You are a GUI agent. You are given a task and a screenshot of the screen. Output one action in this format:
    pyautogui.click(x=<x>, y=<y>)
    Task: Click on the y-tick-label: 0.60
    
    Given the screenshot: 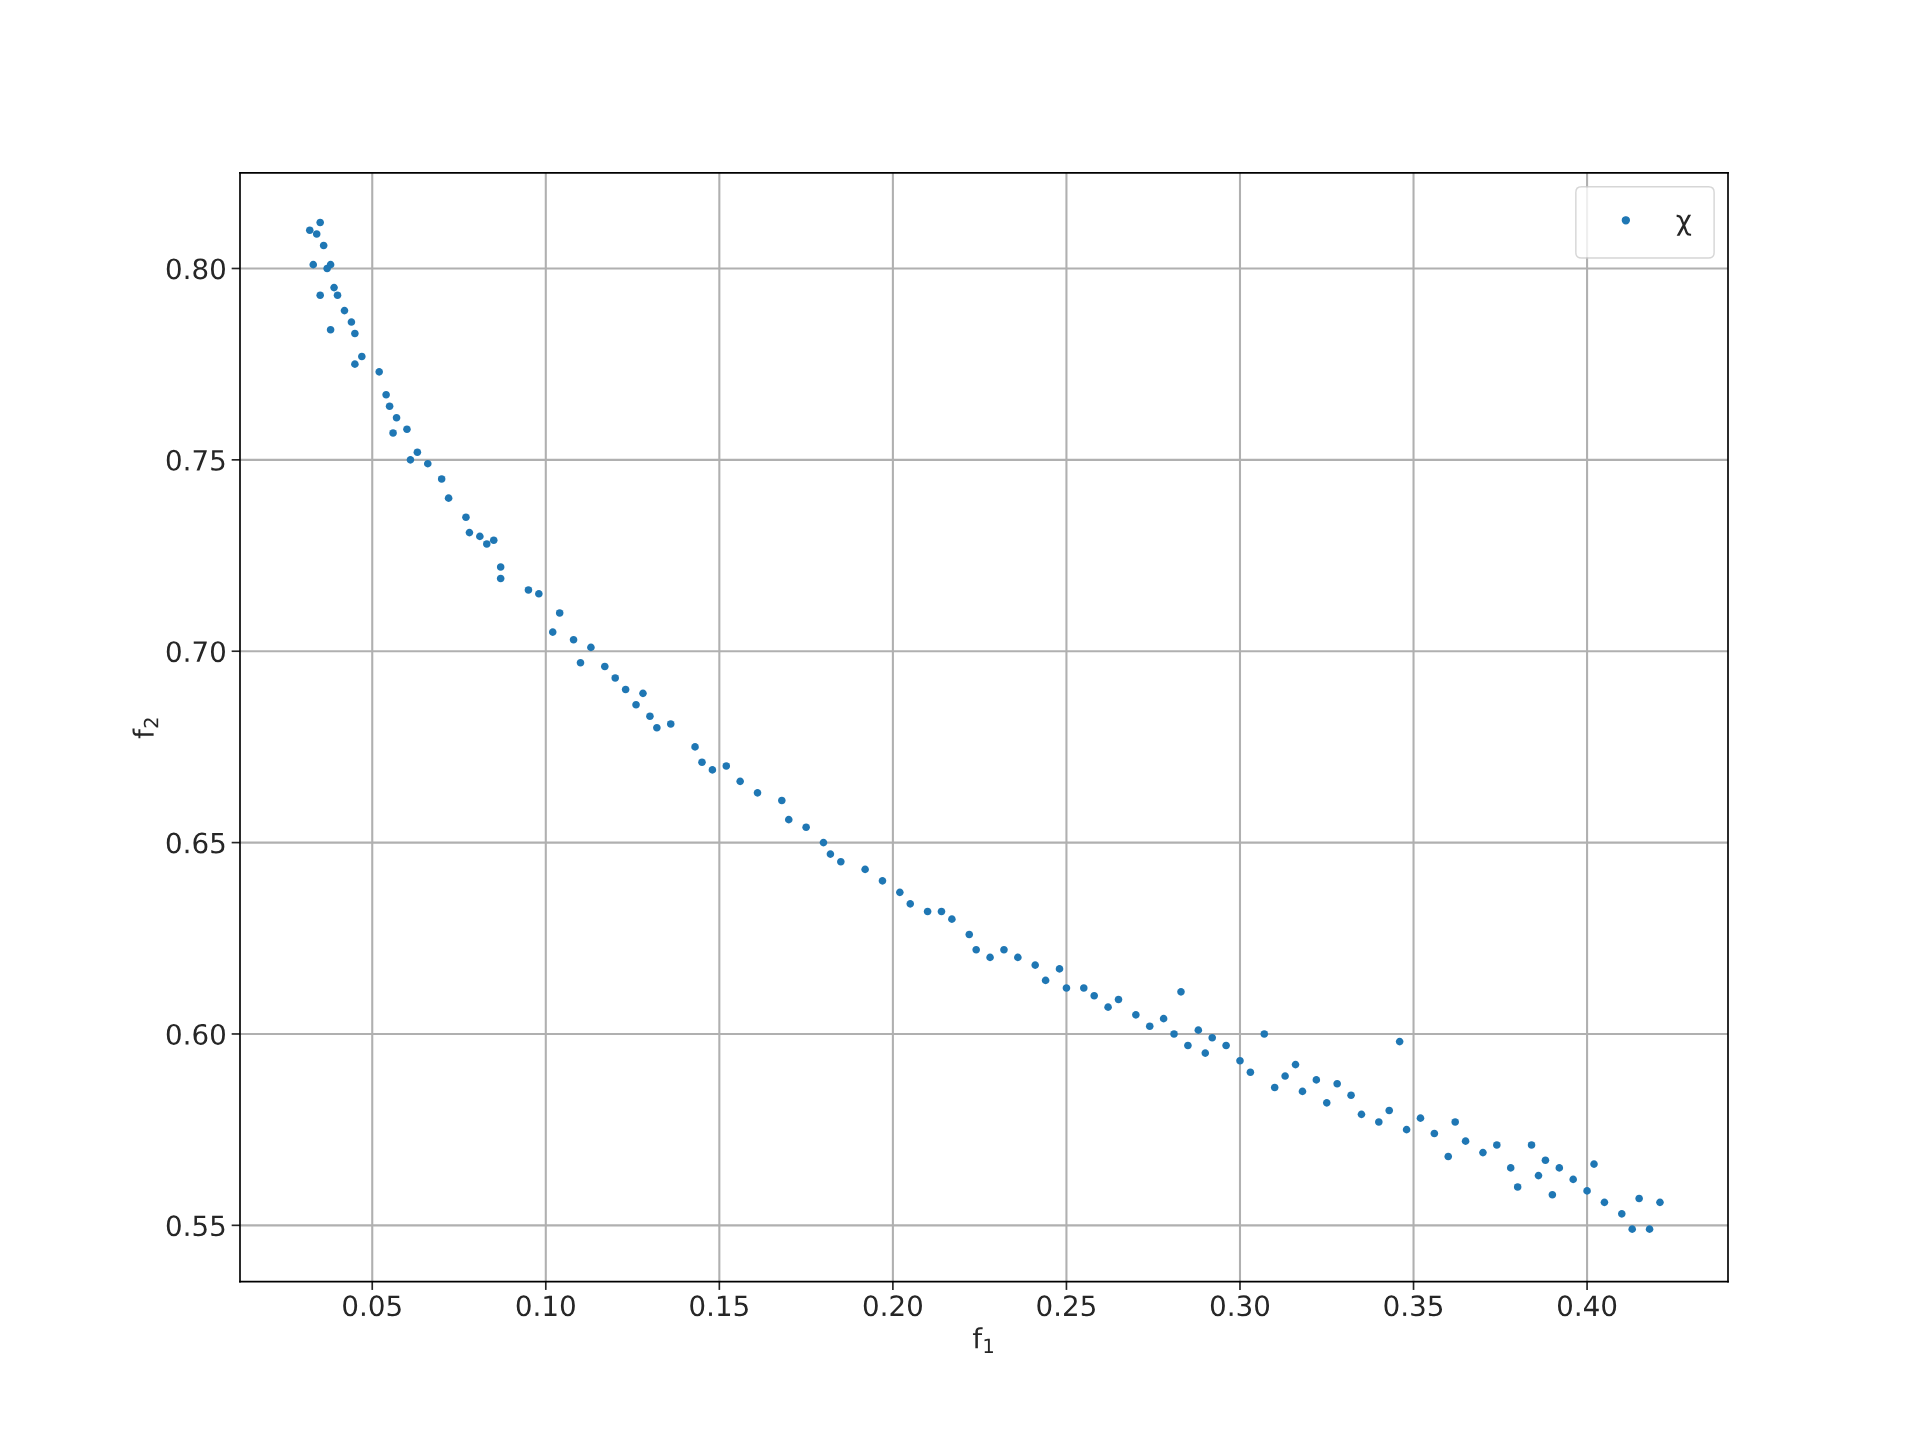 What is the action you would take?
    pyautogui.click(x=195, y=1034)
    